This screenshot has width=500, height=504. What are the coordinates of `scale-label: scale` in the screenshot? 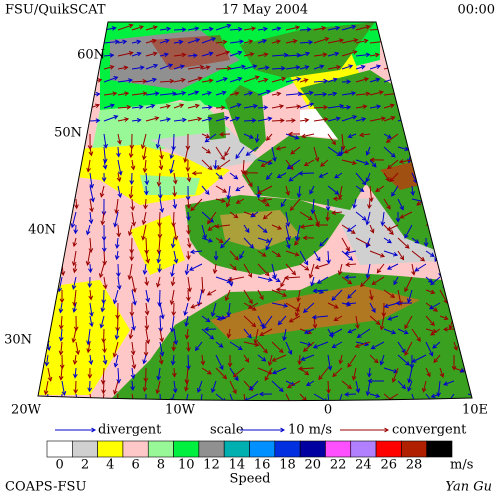 It's located at (227, 430).